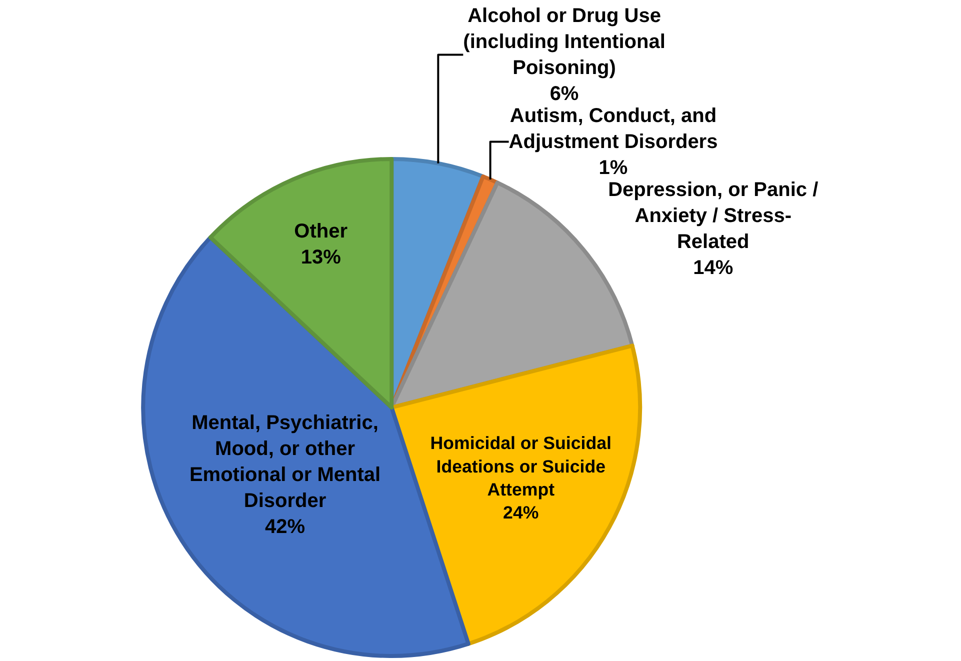 This screenshot has height=661, width=961. What do you see at coordinates (613, 167) in the screenshot?
I see `data-label: 1%` at bounding box center [613, 167].